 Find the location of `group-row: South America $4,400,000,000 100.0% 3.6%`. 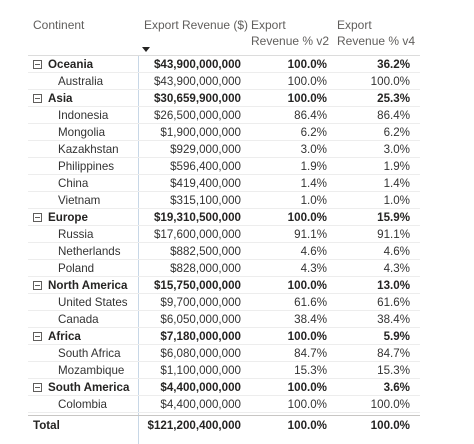

group-row: South America $4,400,000,000 100.0% 3.6% is located at coordinates (224, 387).